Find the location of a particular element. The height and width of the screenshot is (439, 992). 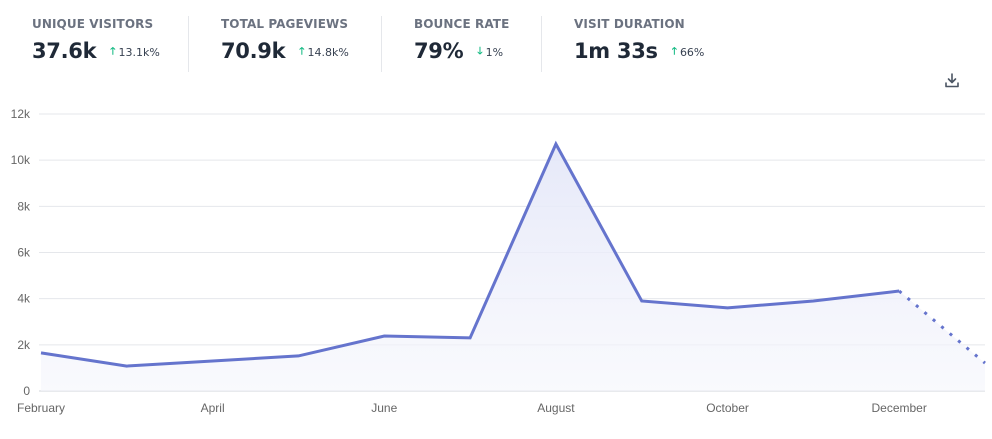

stat-label: BOUNCE RATE is located at coordinates (462, 24).